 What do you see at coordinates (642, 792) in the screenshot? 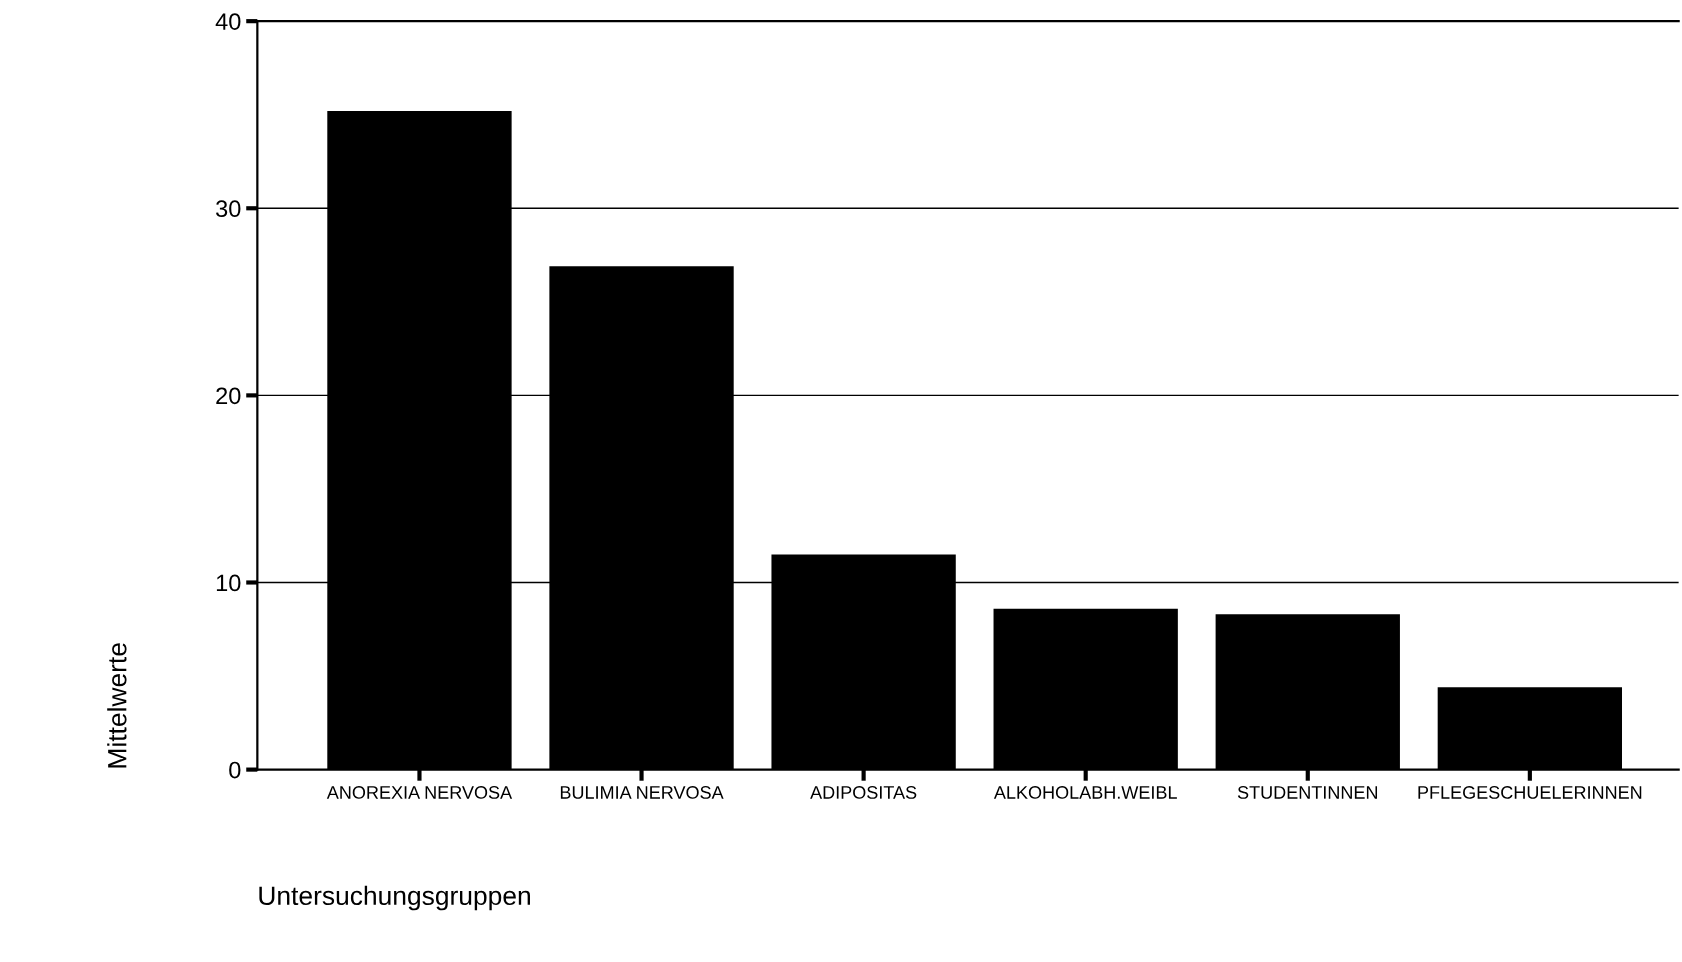
I see `x-tick-label: BULIMIA NERVOSA` at bounding box center [642, 792].